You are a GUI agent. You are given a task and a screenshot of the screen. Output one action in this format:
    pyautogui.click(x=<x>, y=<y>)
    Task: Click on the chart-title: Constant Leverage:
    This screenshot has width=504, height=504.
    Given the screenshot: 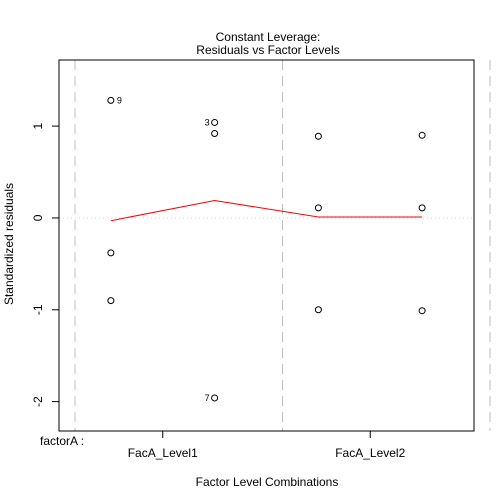 What is the action you would take?
    pyautogui.click(x=268, y=37)
    